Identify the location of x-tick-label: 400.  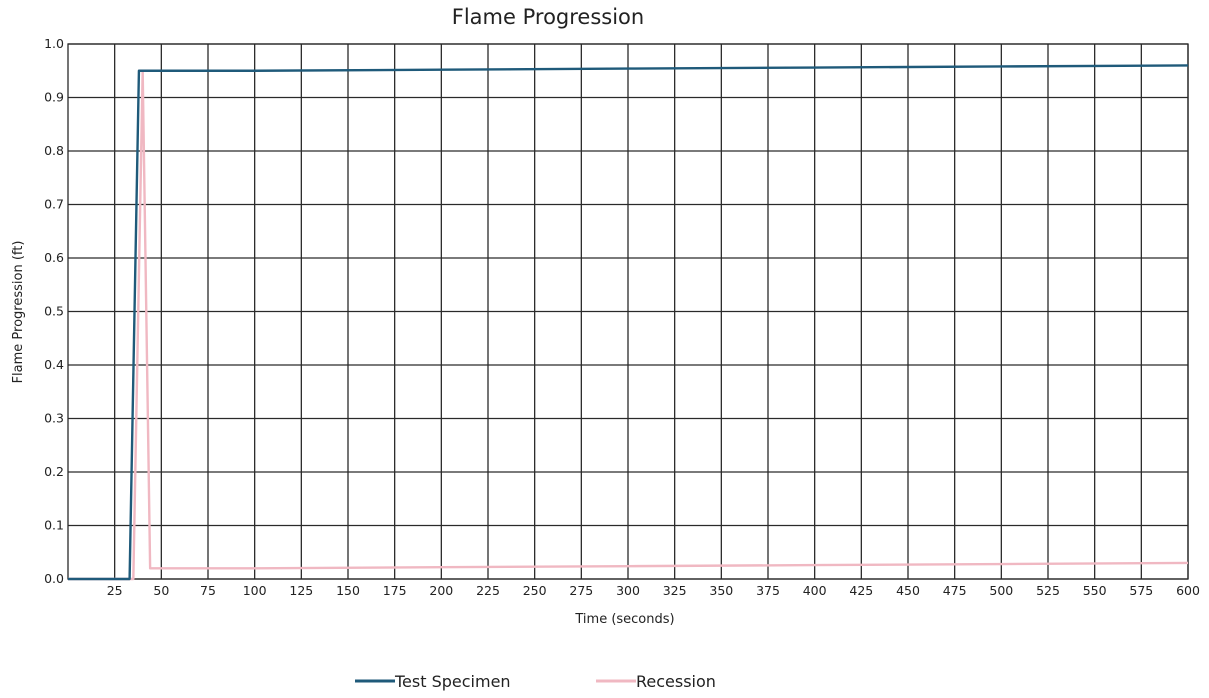
(815, 590).